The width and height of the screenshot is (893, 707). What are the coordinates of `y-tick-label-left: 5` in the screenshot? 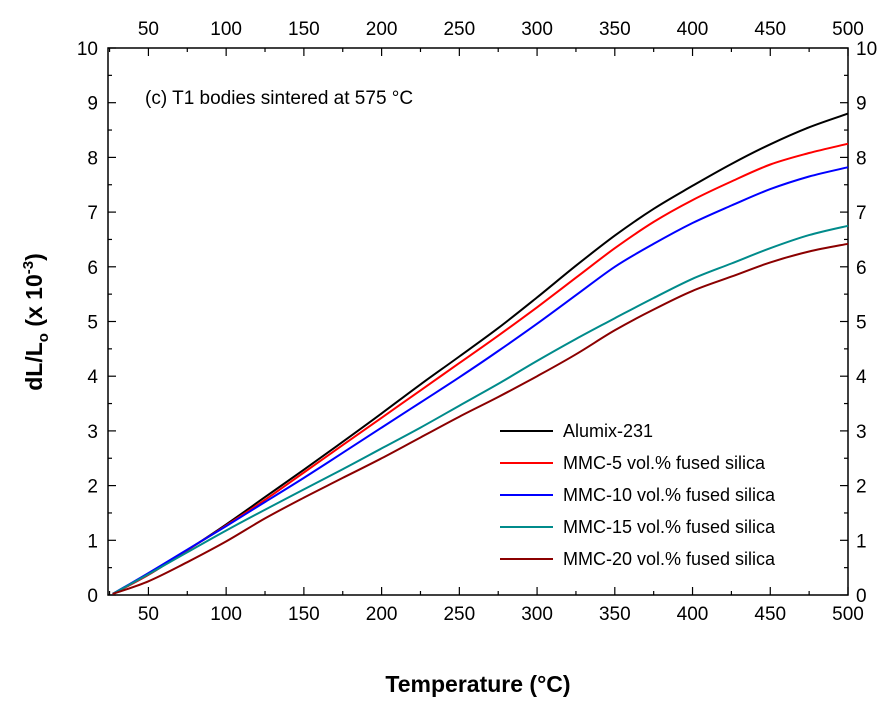 It's located at (92, 323).